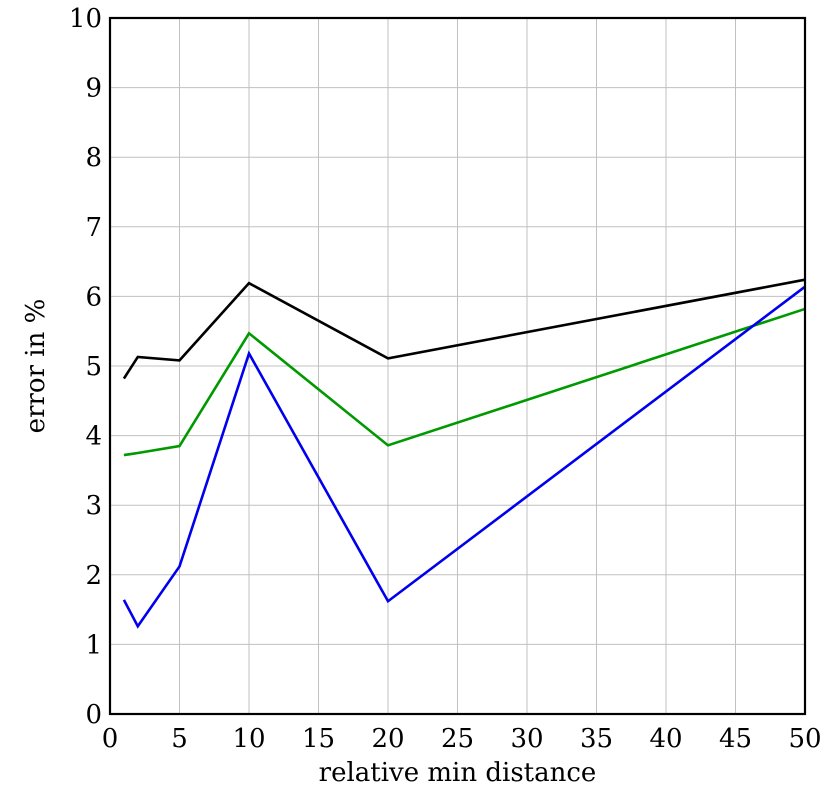 The height and width of the screenshot is (788, 829). Describe the element at coordinates (36, 366) in the screenshot. I see `y-axis-label: error in %` at that location.